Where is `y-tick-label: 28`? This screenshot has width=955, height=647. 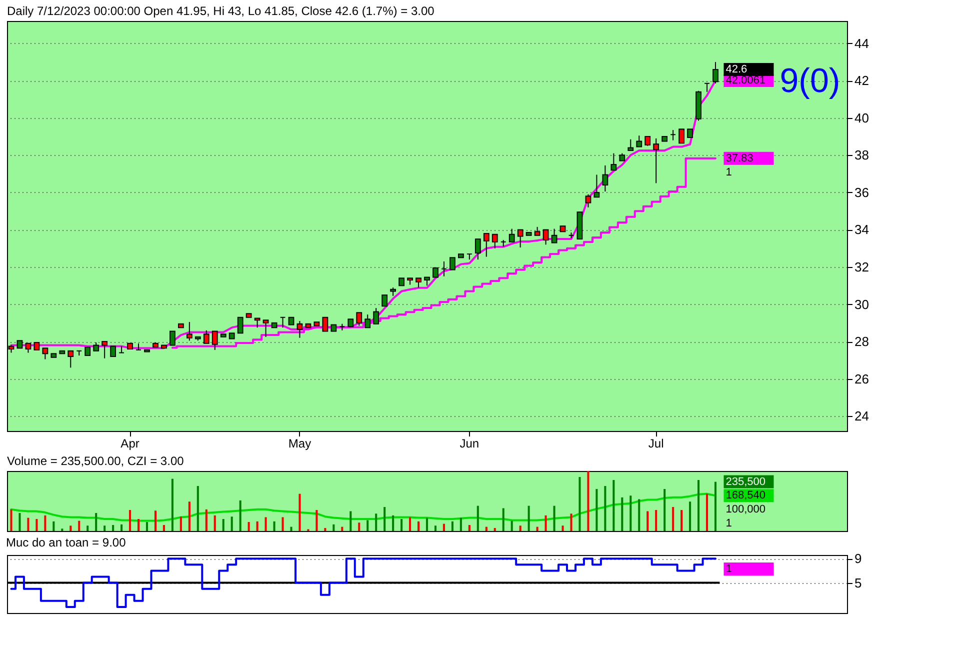 y-tick-label: 28 is located at coordinates (861, 342).